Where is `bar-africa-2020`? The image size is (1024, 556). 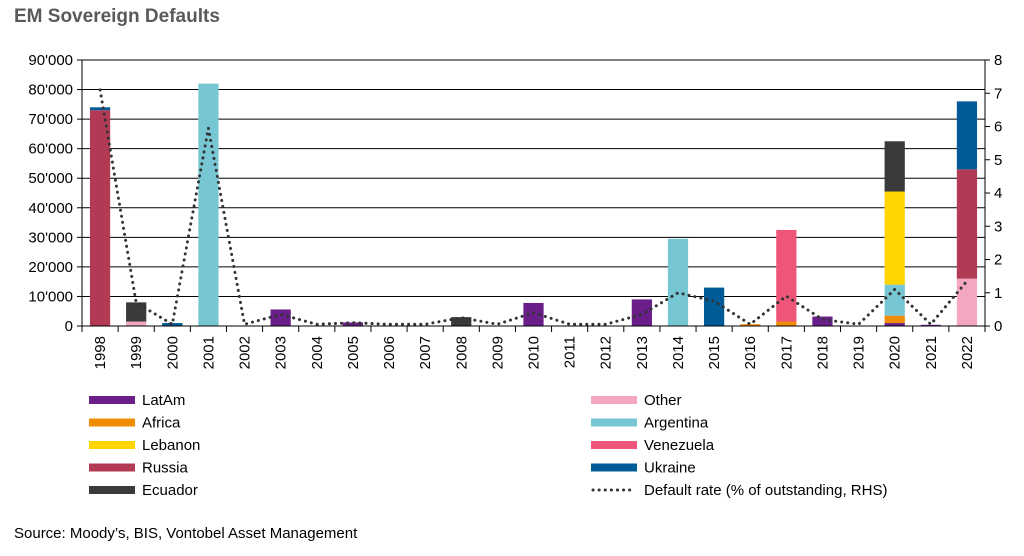
bar-africa-2020 is located at coordinates (894, 319).